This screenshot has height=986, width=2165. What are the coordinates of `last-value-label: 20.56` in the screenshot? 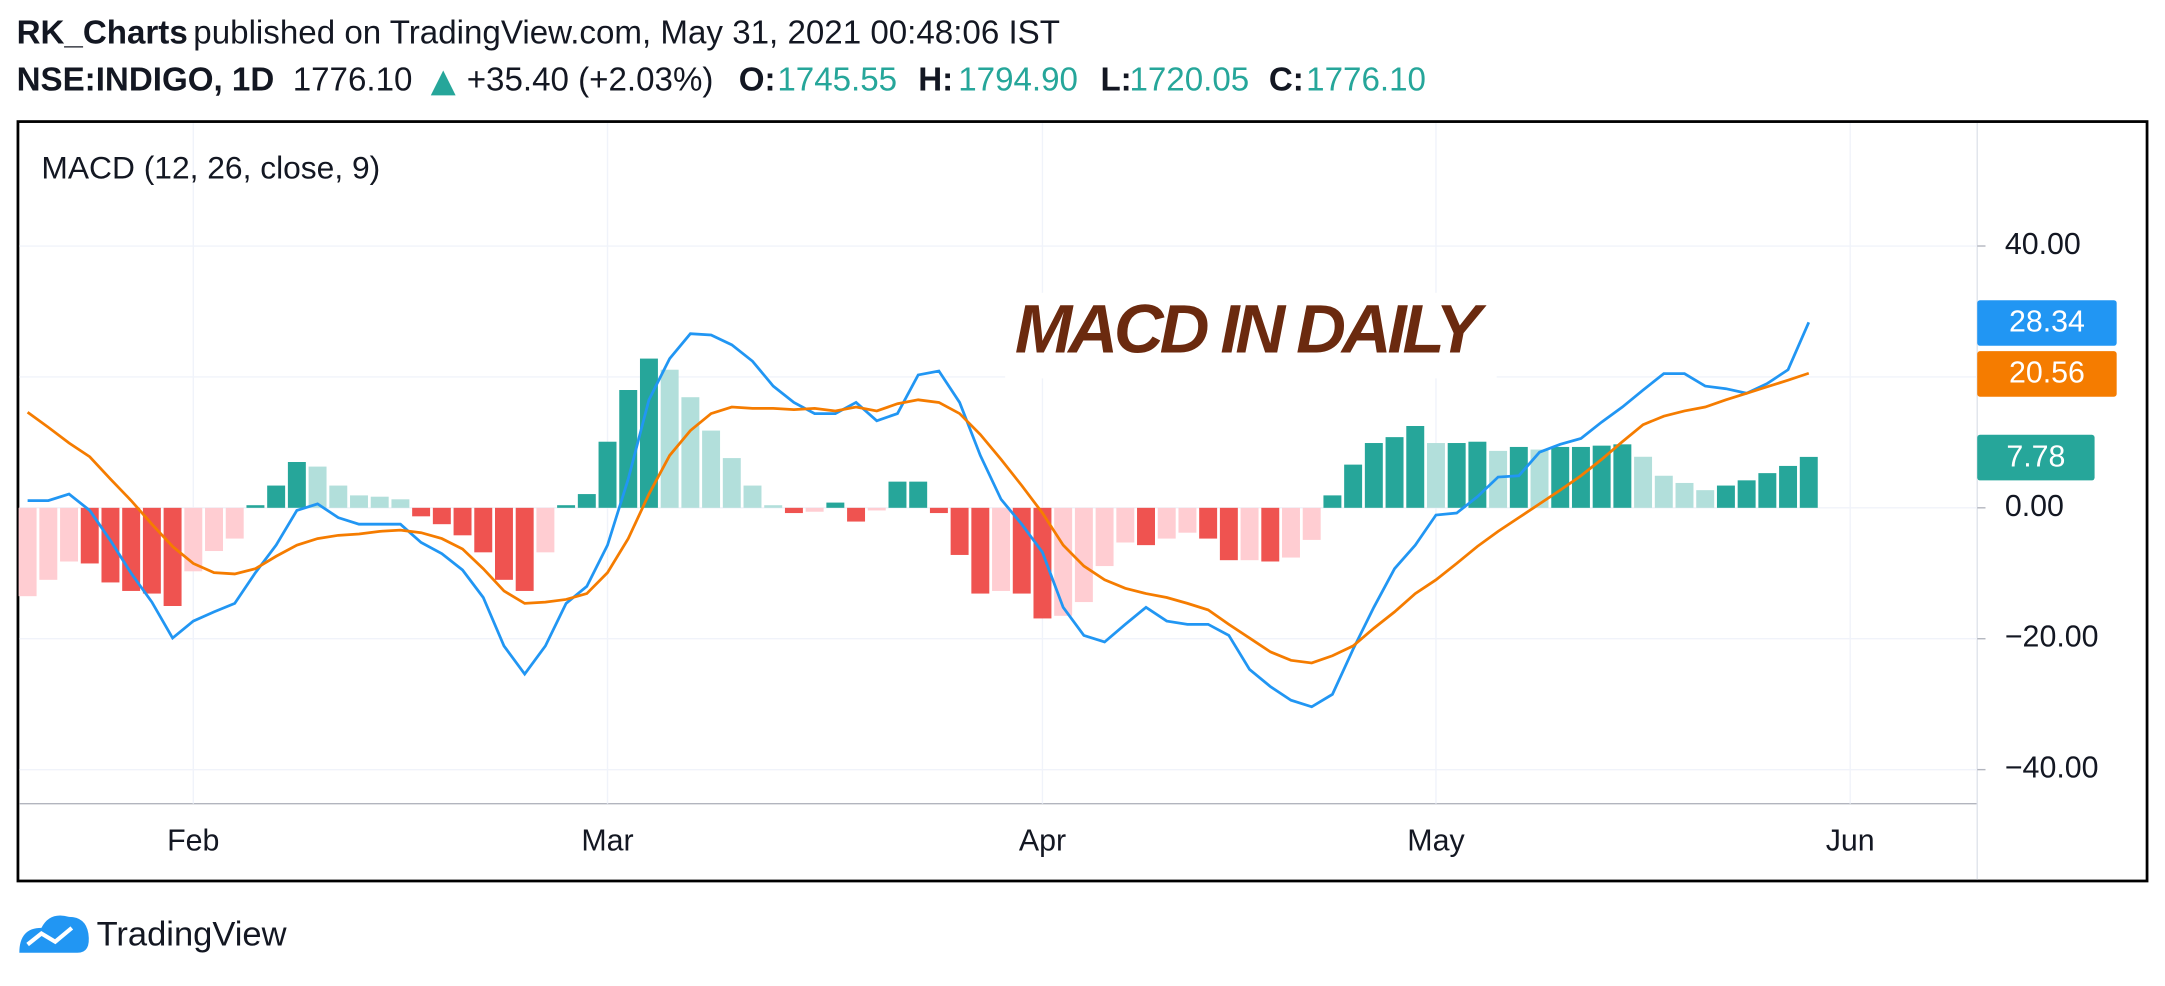 It's located at (2047, 373).